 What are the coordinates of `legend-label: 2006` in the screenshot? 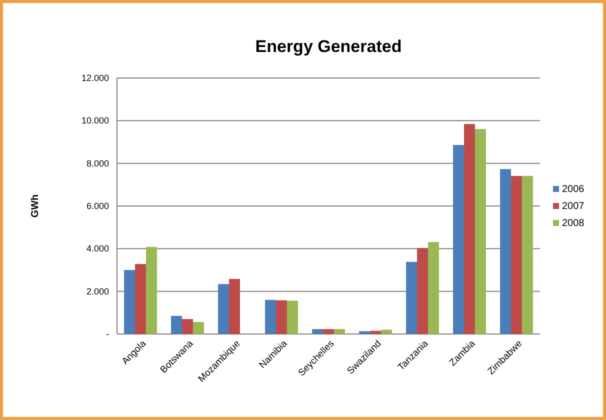 It's located at (573, 189).